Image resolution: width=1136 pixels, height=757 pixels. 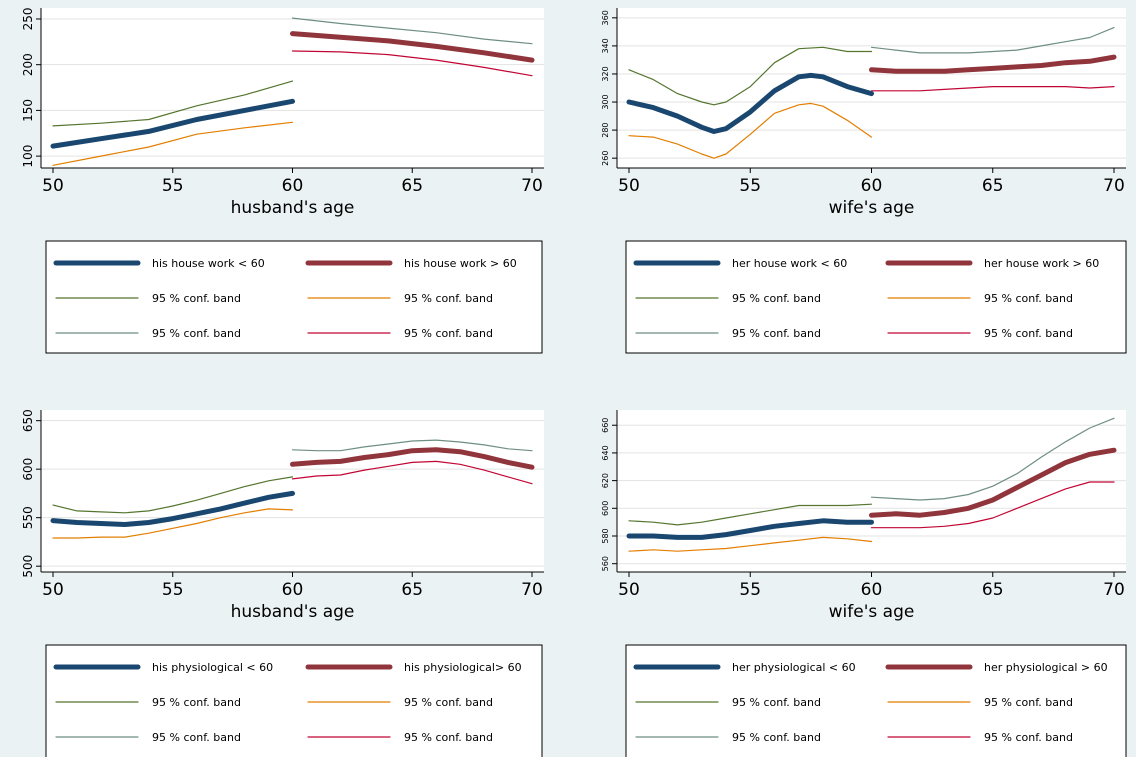 I want to click on y-tick-label: 150, so click(x=28, y=110).